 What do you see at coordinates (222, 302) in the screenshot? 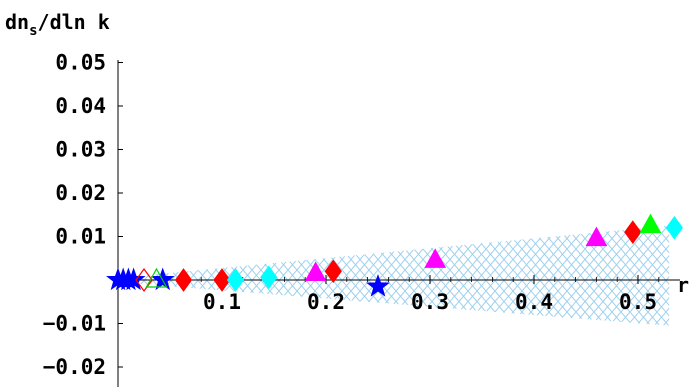
I see `x-tick-label: 0.1` at bounding box center [222, 302].